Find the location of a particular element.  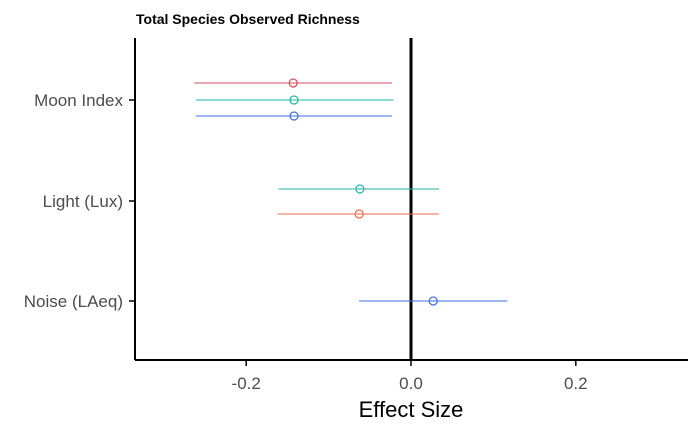

y-tick-label: Moon Index is located at coordinates (78, 100).